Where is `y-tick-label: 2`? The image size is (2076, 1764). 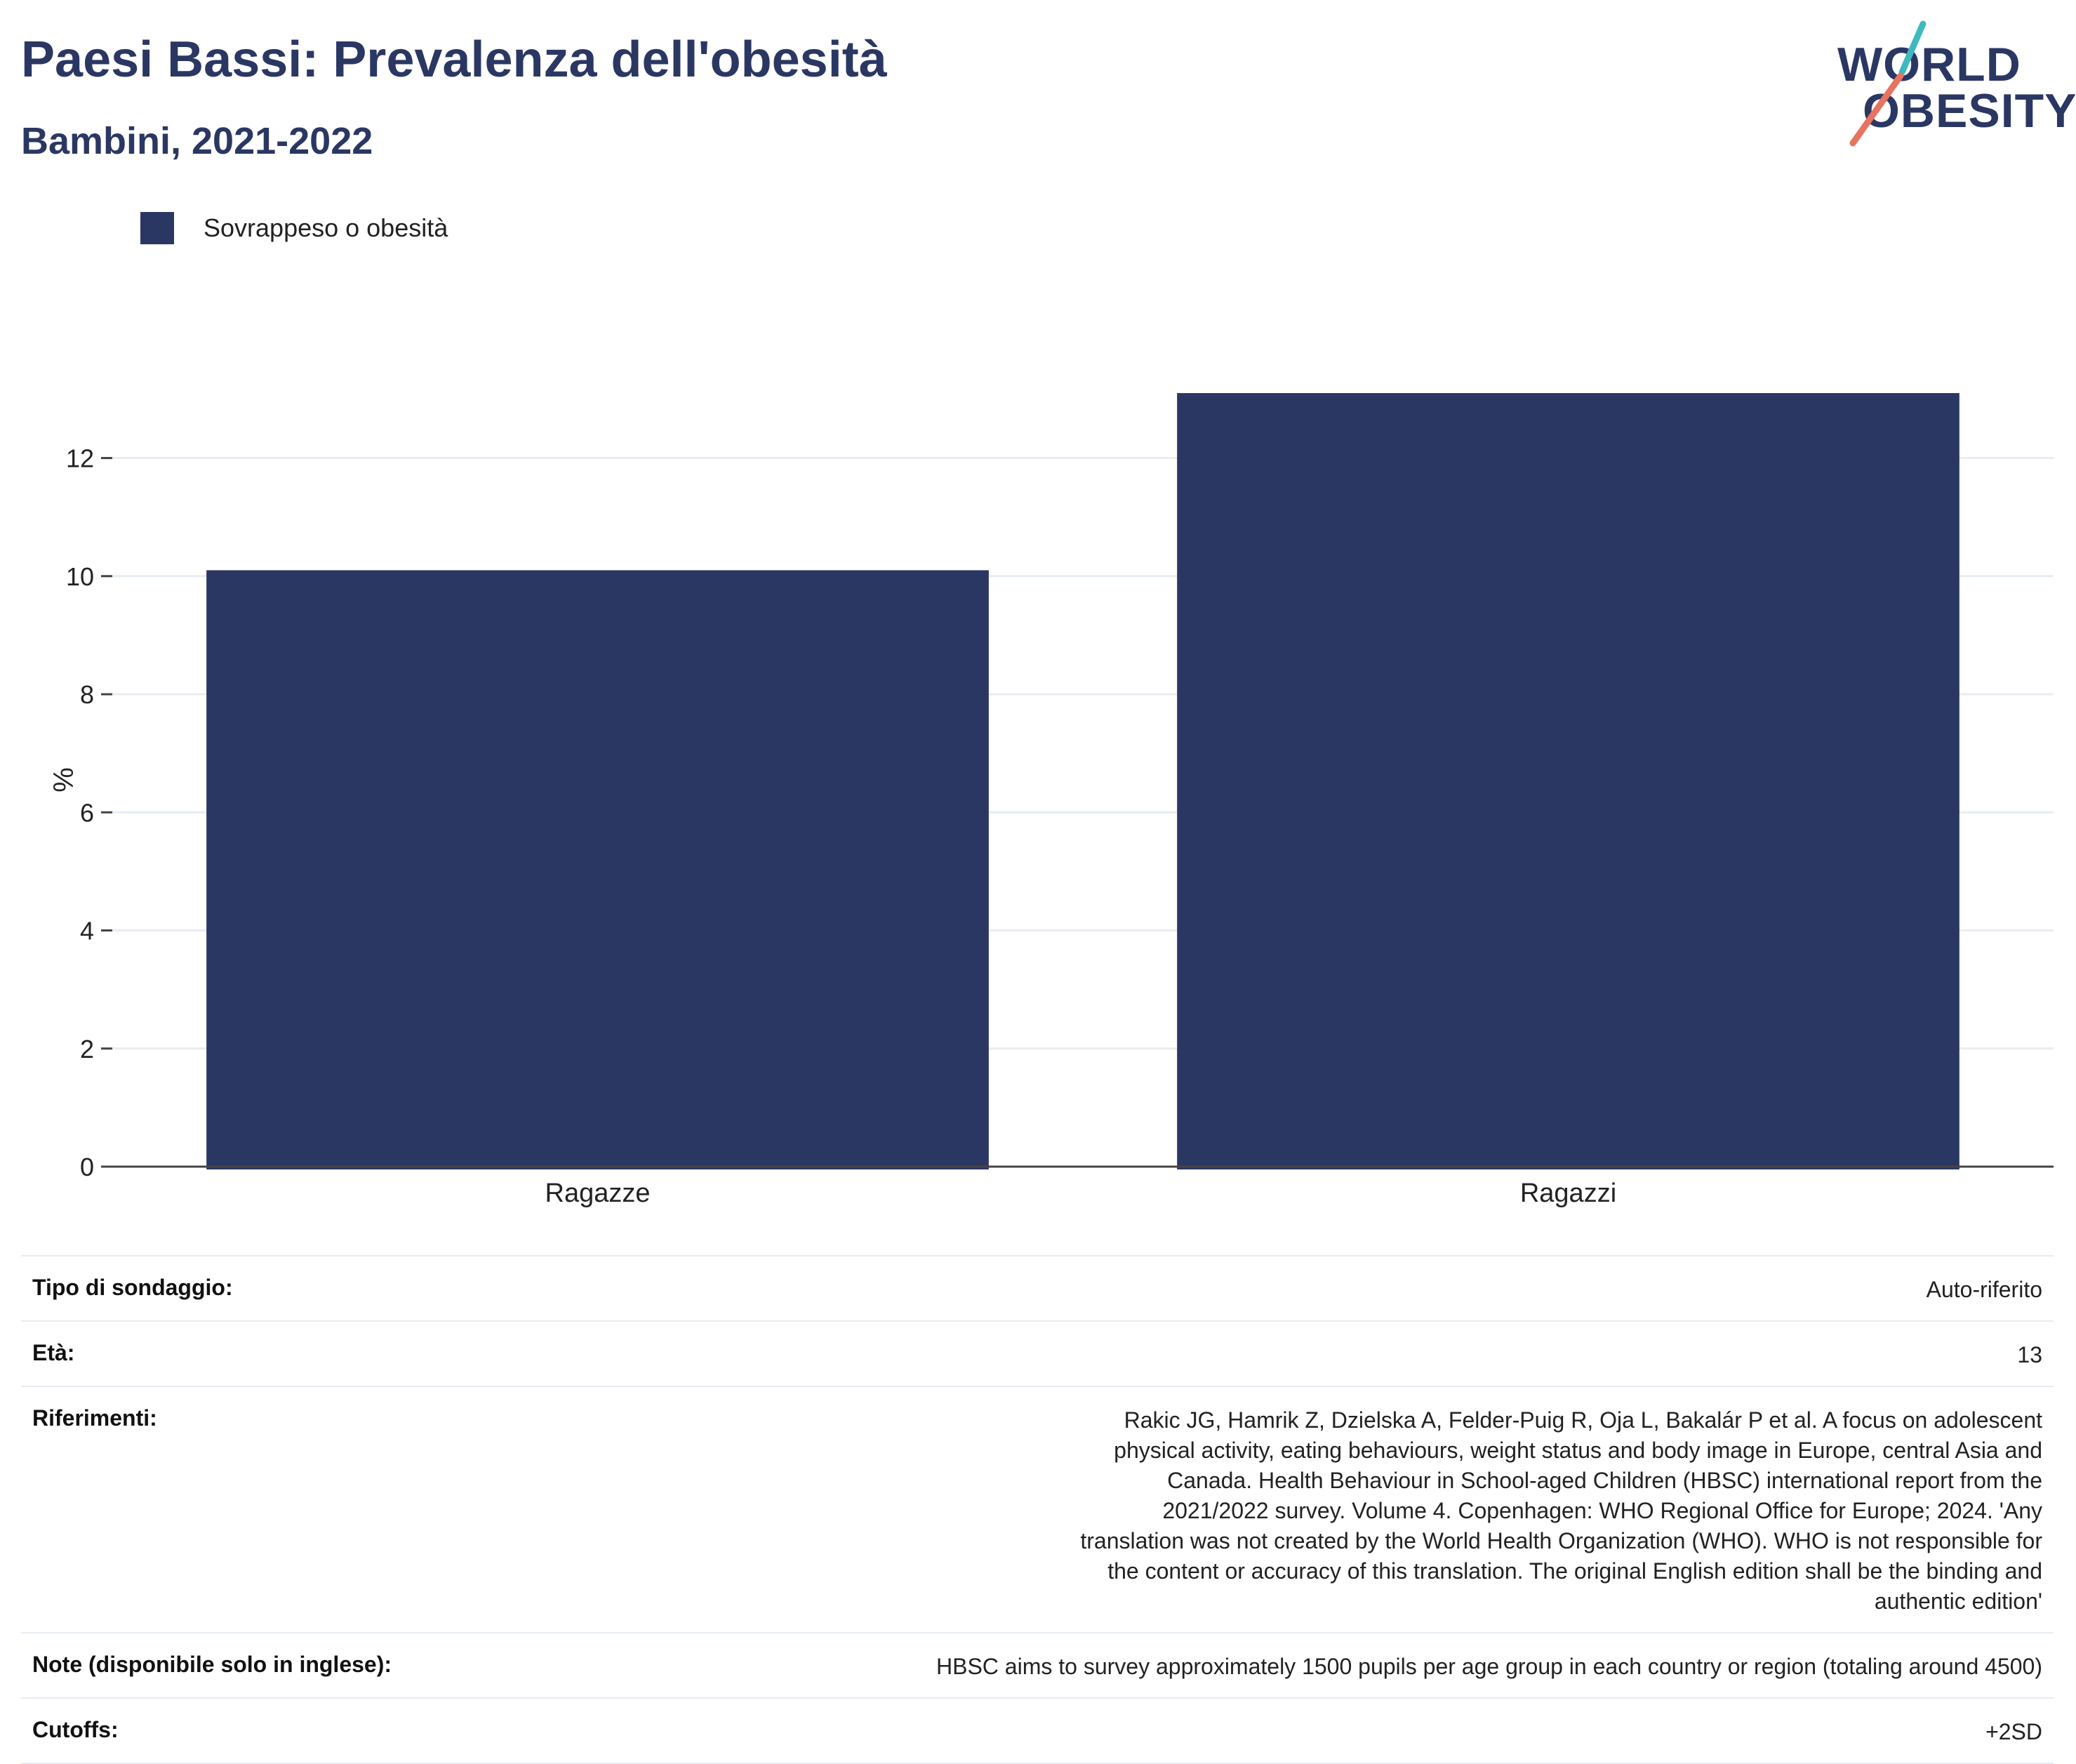
y-tick-label: 2 is located at coordinates (87, 1049).